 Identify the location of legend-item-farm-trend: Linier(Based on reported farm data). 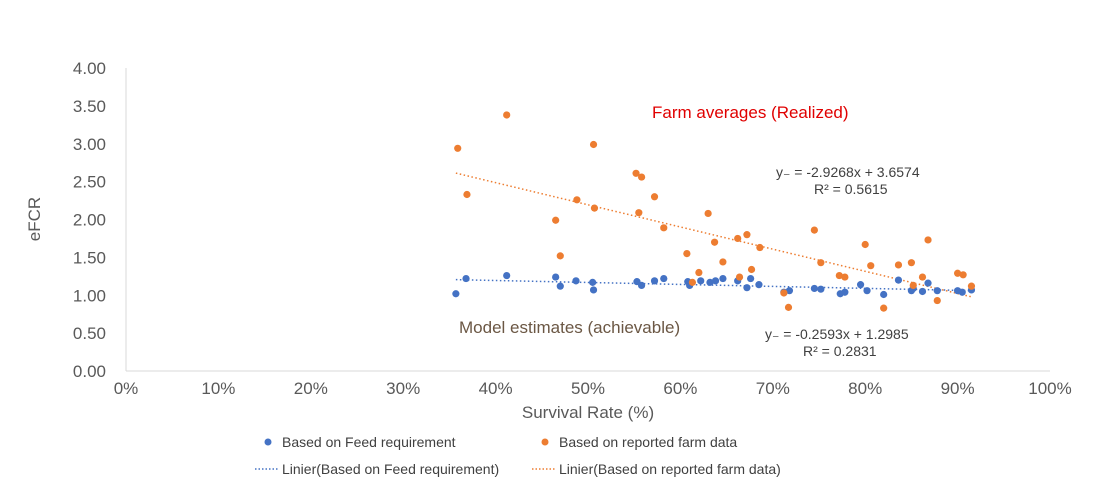
(656, 469).